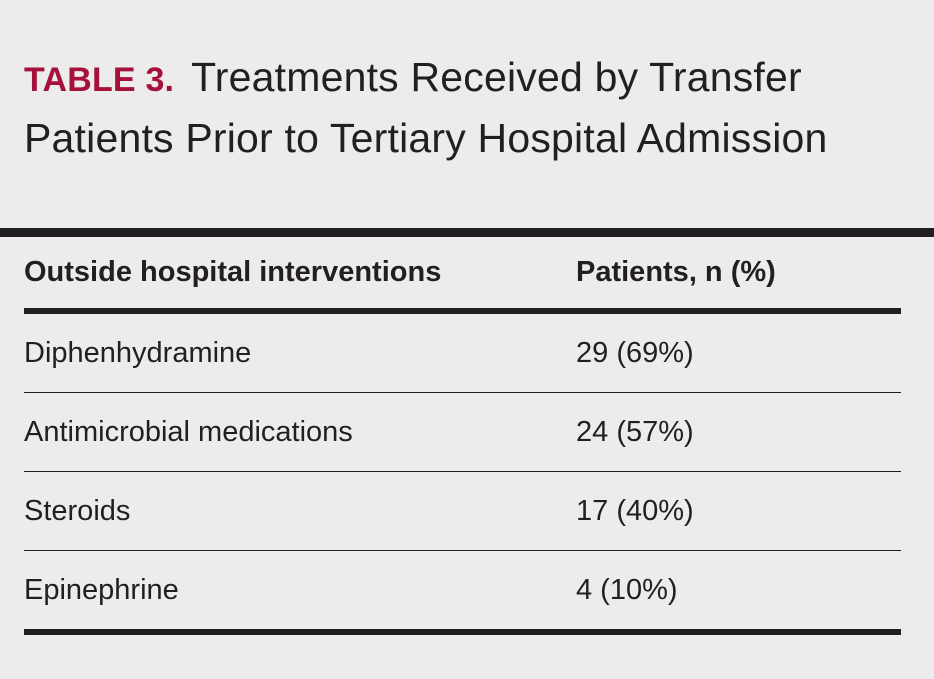  Describe the element at coordinates (738, 592) in the screenshot. I see `patients-cell: 4 (10%)` at that location.